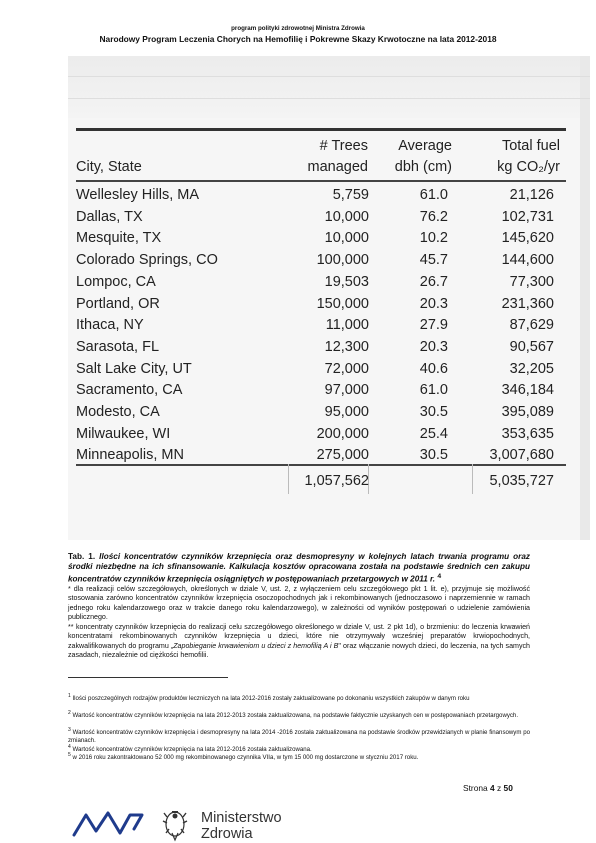 The image size is (596, 843). What do you see at coordinates (82, 556) in the screenshot?
I see `caption-label: Tab. 1.` at bounding box center [82, 556].